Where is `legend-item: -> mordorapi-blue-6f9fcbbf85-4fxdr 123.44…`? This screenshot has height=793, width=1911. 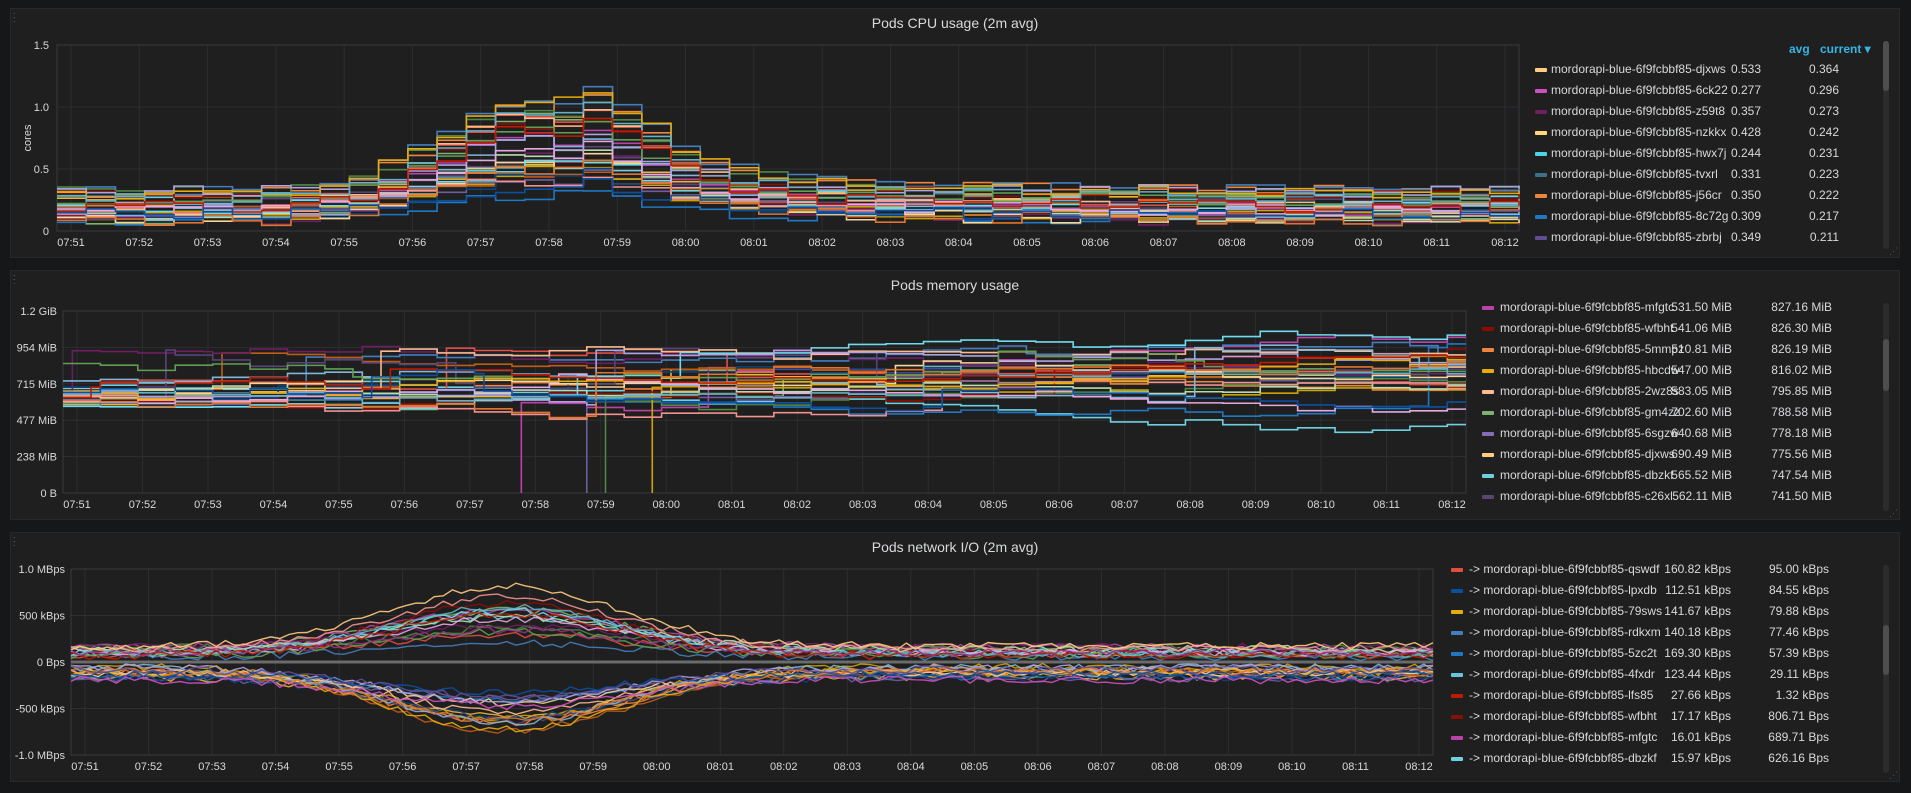
legend-item: -> mordorapi-blue-6f9fcbbf85-4fxdr 123.44… is located at coordinates (1666, 674).